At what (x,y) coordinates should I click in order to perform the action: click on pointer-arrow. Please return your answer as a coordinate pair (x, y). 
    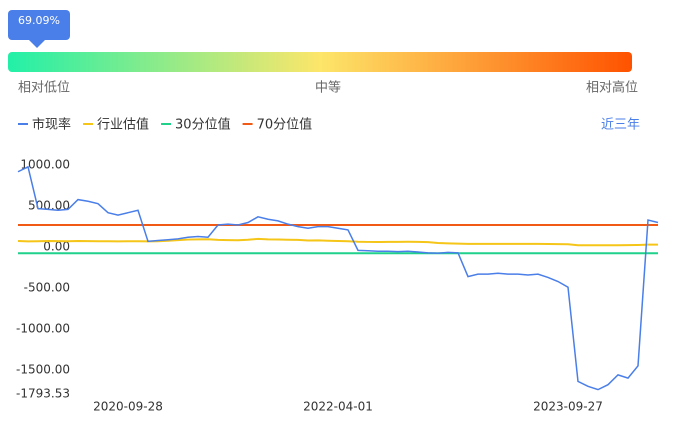
    Looking at the image, I should click on (37, 44).